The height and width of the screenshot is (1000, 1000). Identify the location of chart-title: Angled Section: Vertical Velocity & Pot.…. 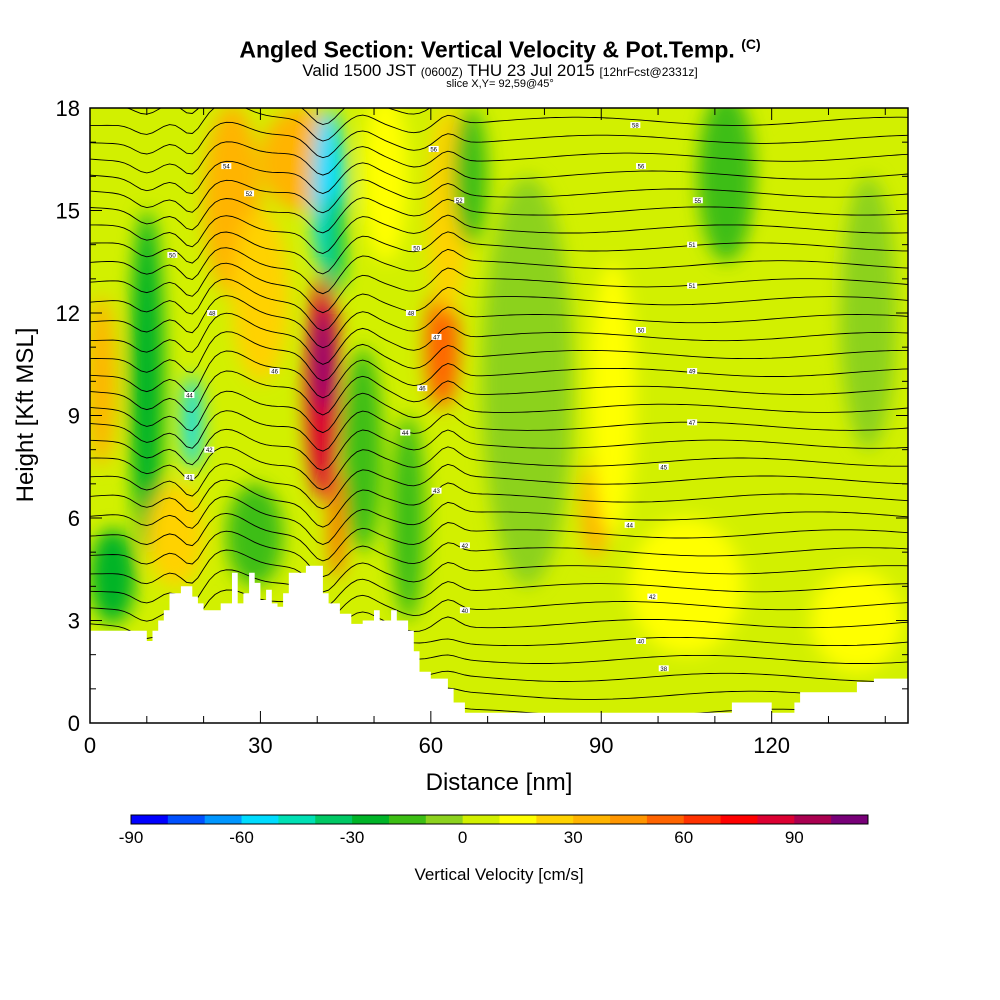
(500, 50).